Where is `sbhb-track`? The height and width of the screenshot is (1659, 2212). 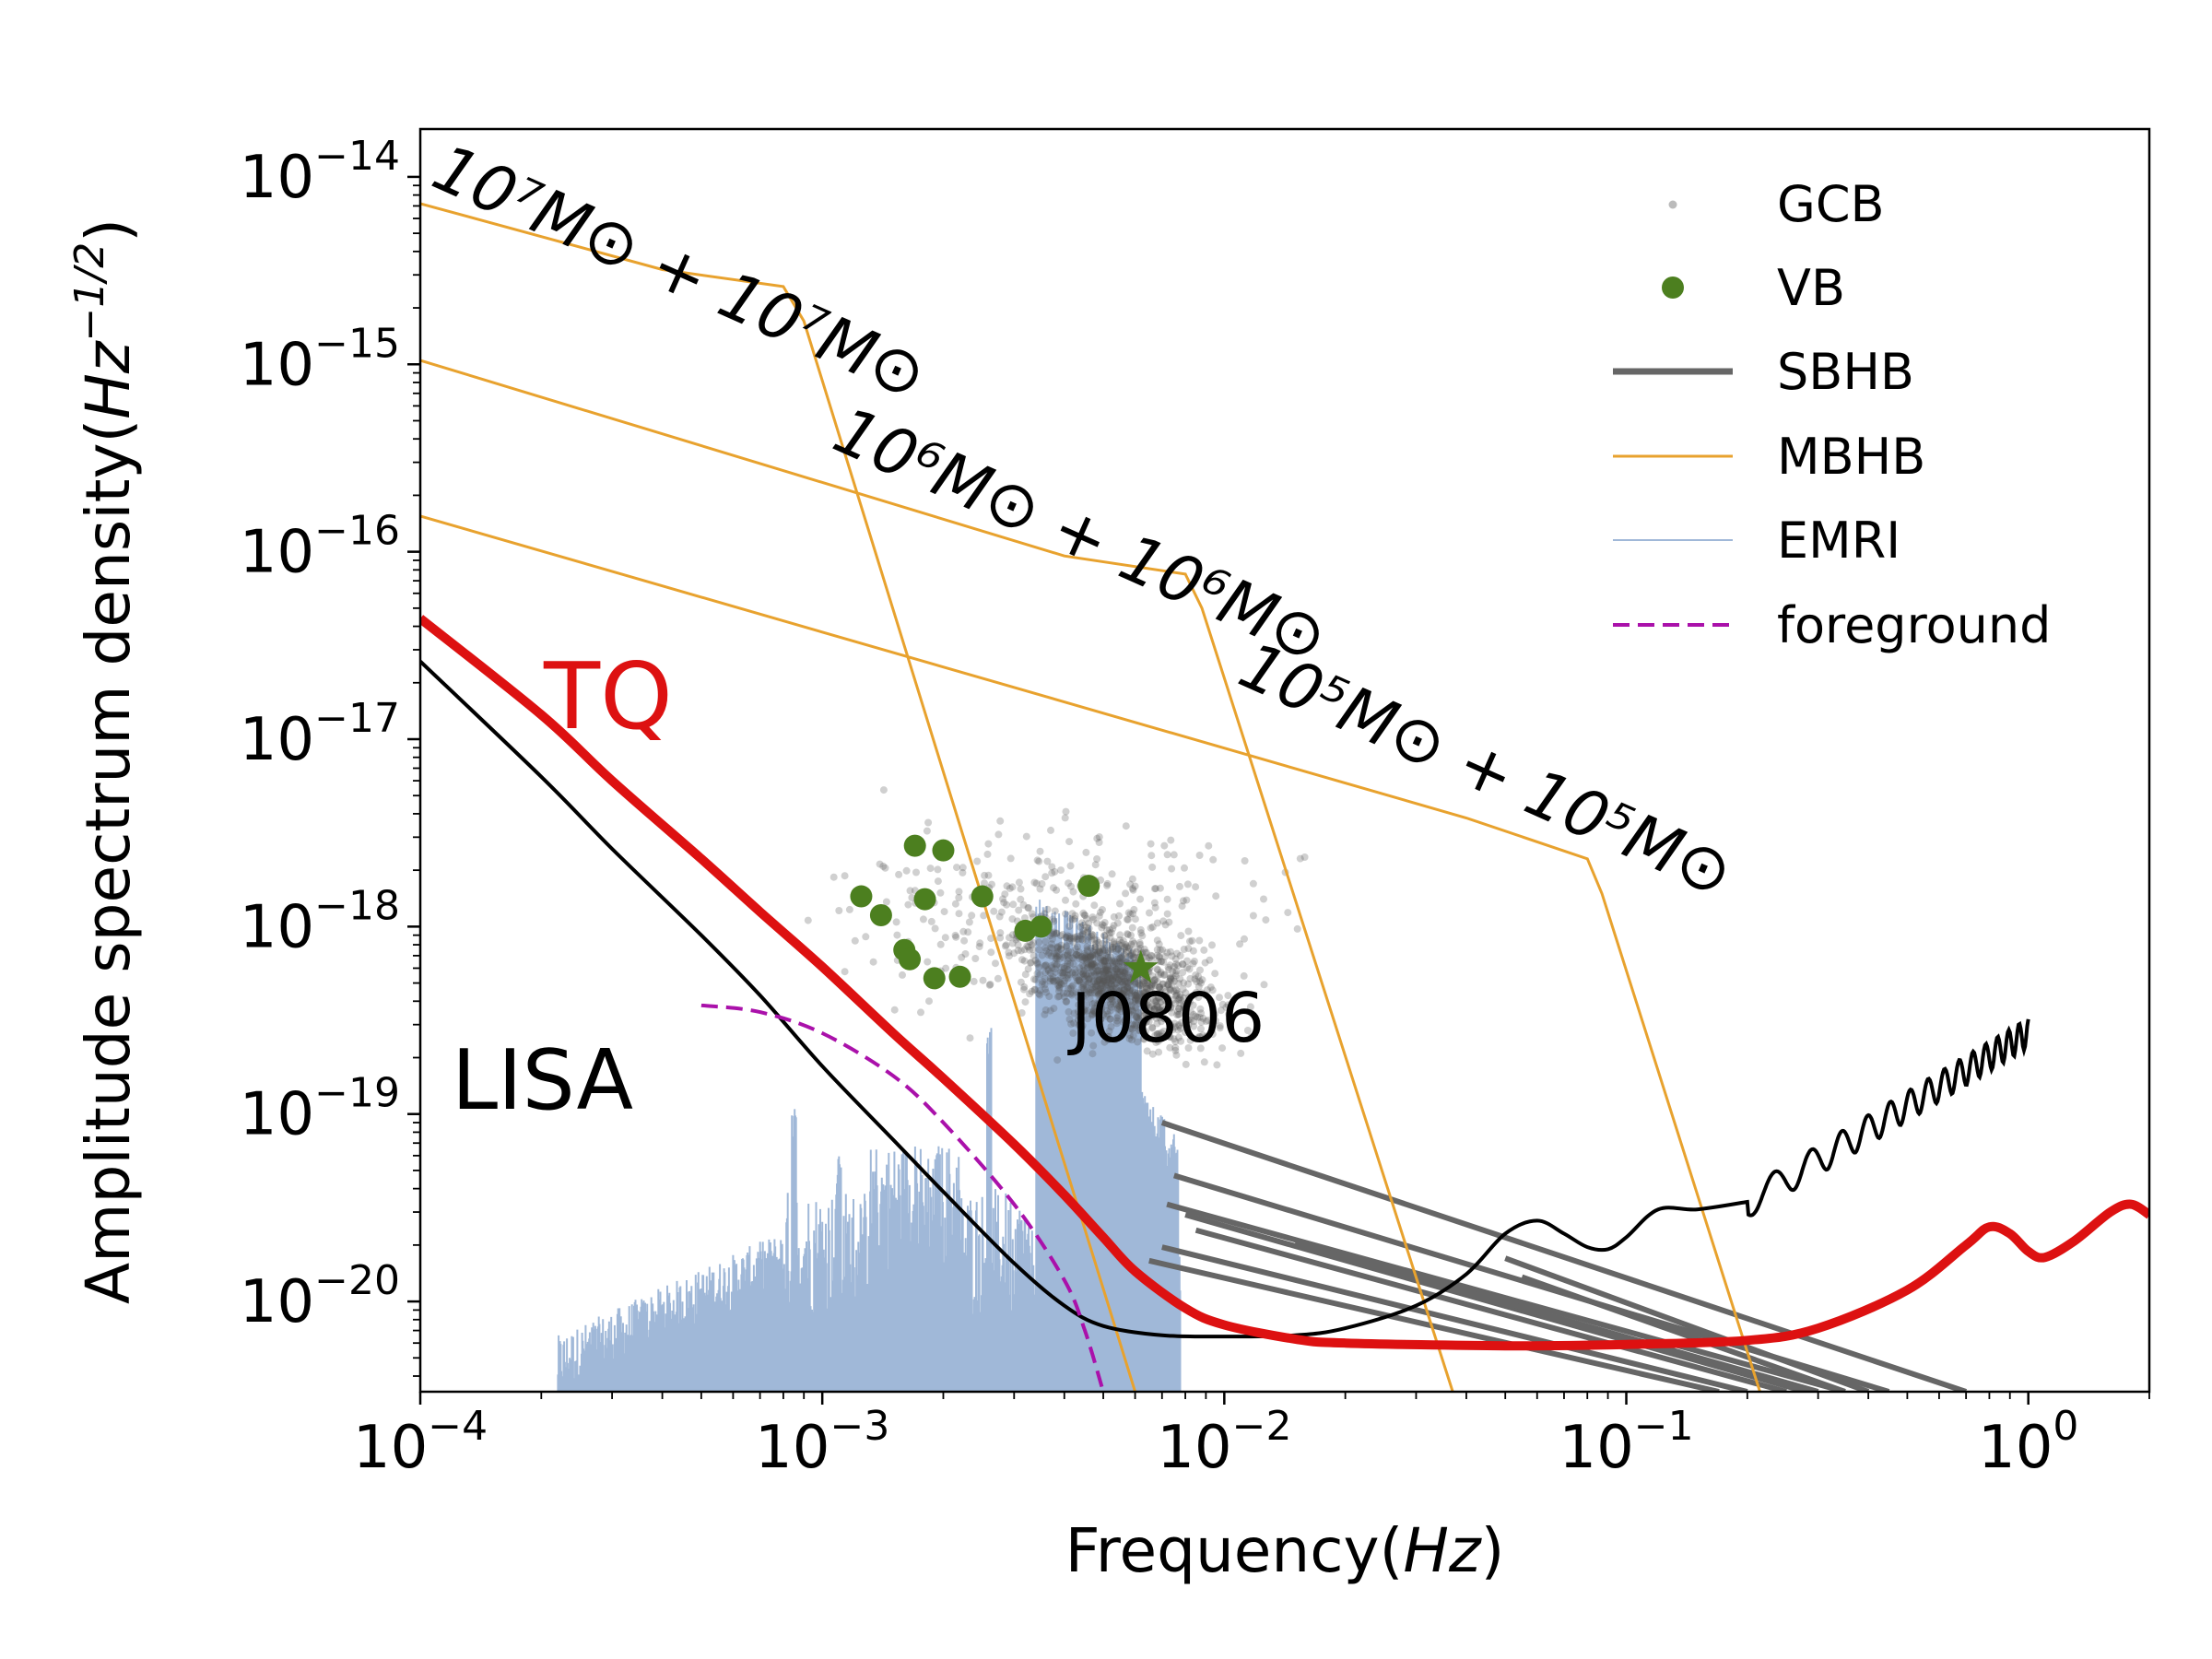 sbhb-track is located at coordinates (1490, 1309).